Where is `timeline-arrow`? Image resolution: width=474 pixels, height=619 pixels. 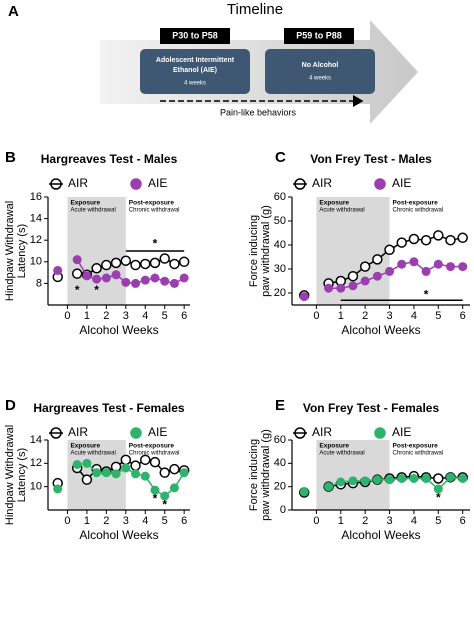 timeline-arrow is located at coordinates (259, 72).